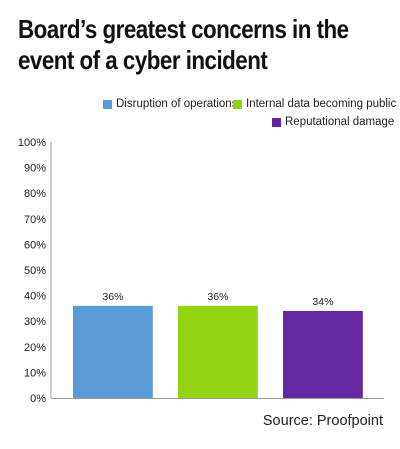  I want to click on y-tick-label: 40%, so click(35, 297).